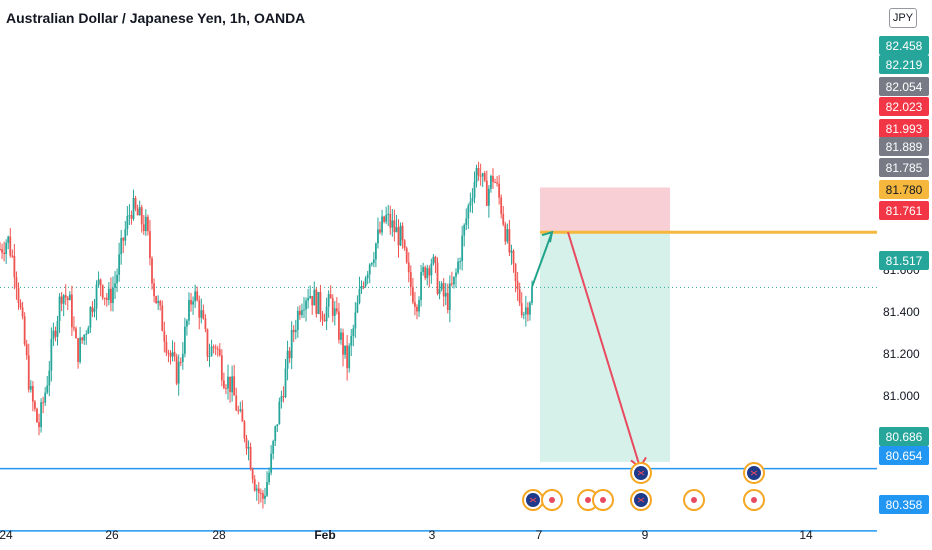  I want to click on price-label: 81.517, so click(904, 260).